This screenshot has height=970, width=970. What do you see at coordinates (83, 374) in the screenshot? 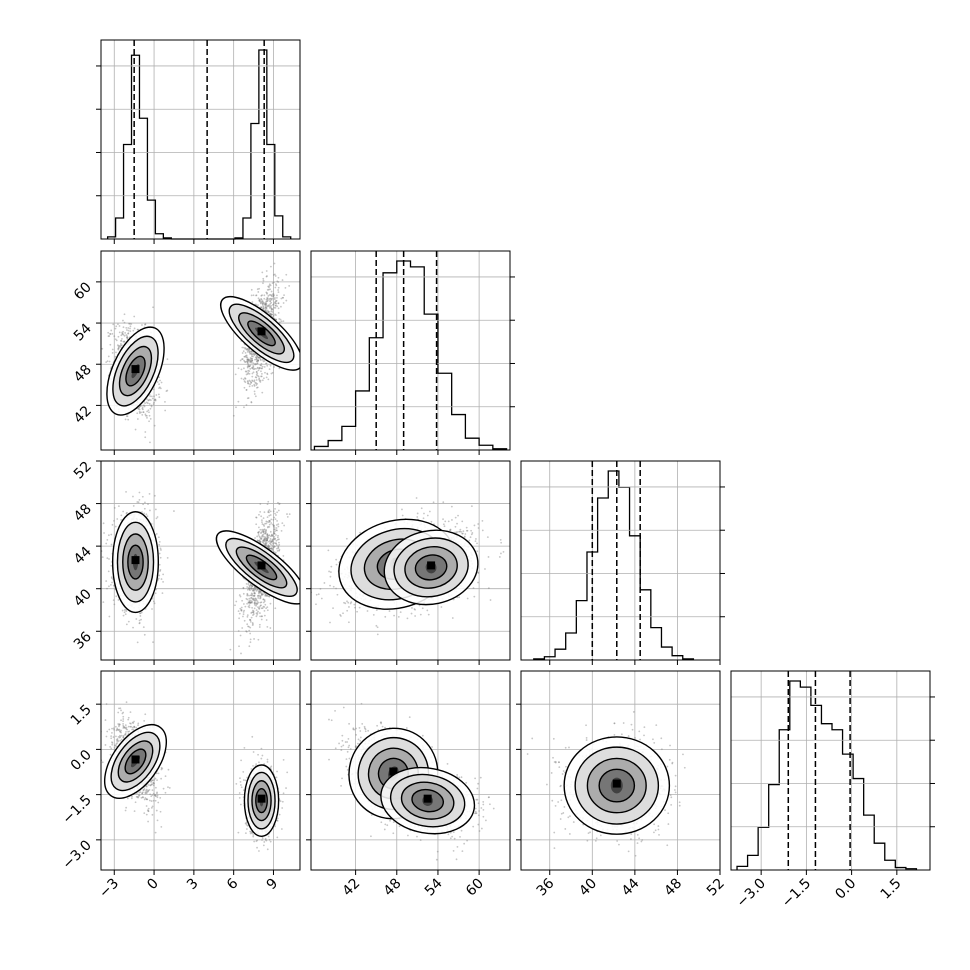
I see `y-tick-label: 48` at bounding box center [83, 374].